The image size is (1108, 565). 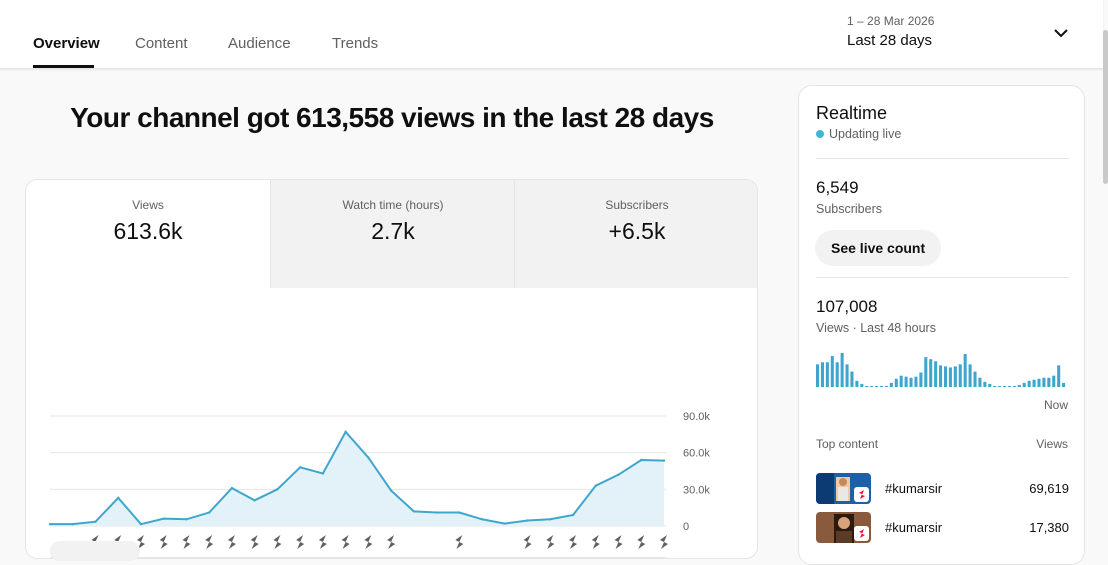 What do you see at coordinates (95, 551) in the screenshot?
I see `see-more-button` at bounding box center [95, 551].